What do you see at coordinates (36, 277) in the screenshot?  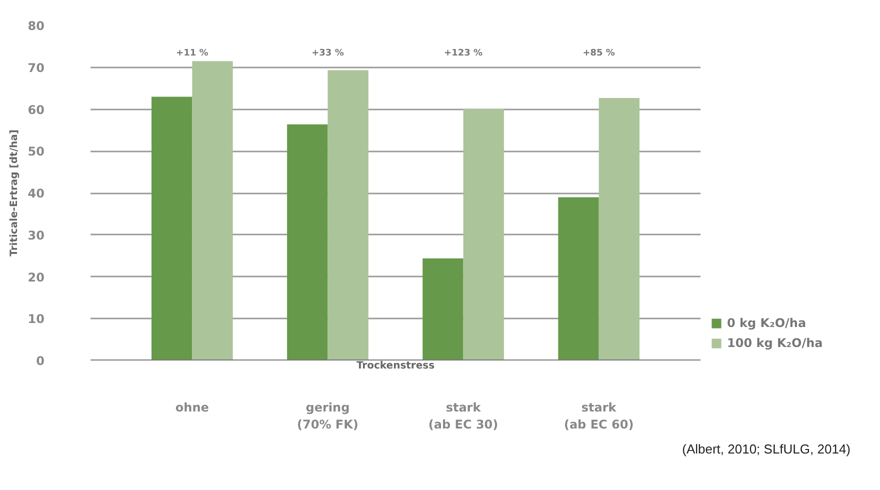 I see `y-tick-label: 20` at bounding box center [36, 277].